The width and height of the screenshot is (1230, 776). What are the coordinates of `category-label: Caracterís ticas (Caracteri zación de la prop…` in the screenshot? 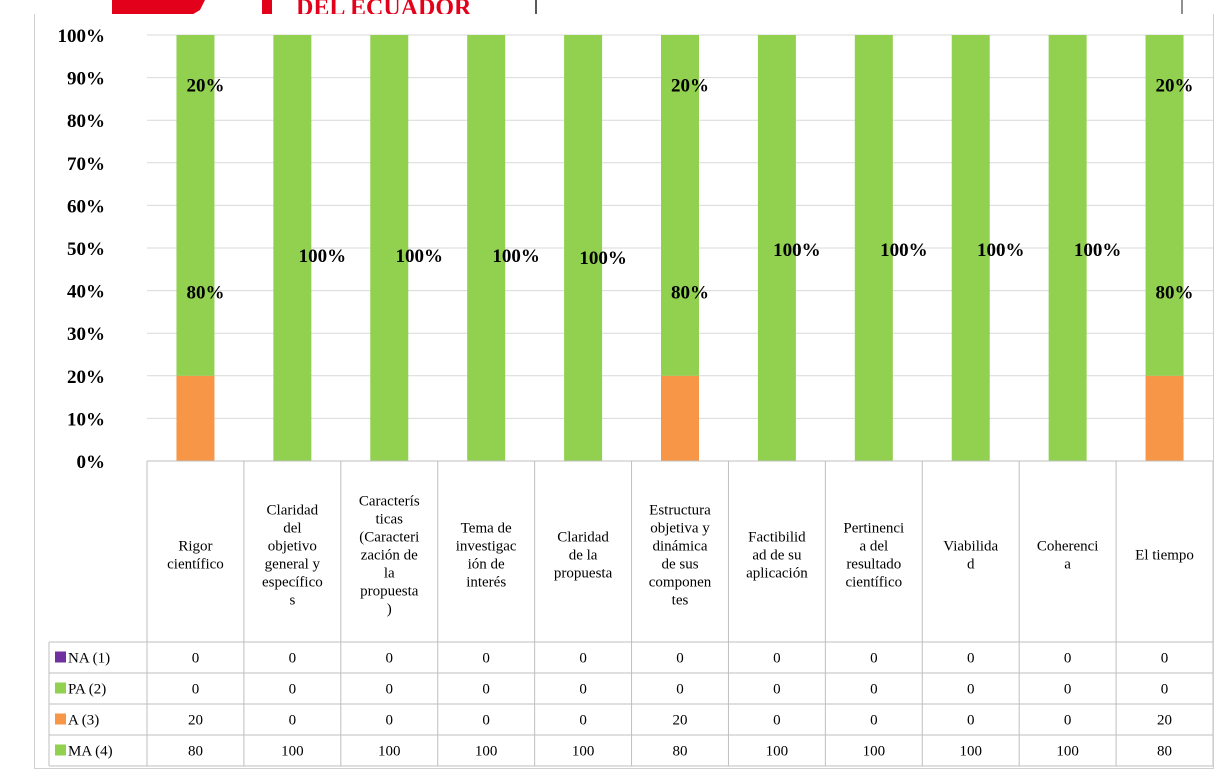 It's located at (389, 556).